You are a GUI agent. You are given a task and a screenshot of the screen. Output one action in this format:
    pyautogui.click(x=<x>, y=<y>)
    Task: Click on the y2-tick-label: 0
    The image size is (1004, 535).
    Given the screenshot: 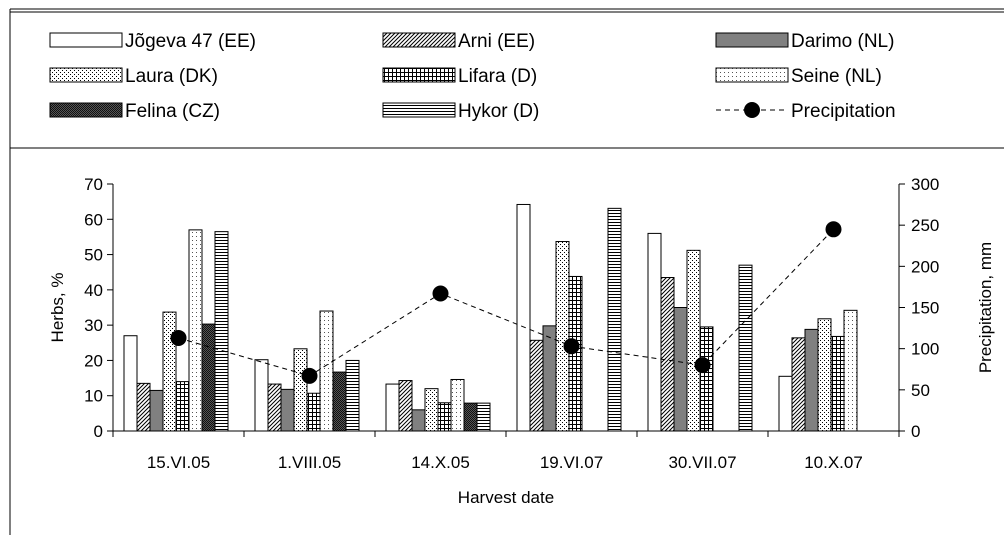 What is the action you would take?
    pyautogui.click(x=915, y=431)
    